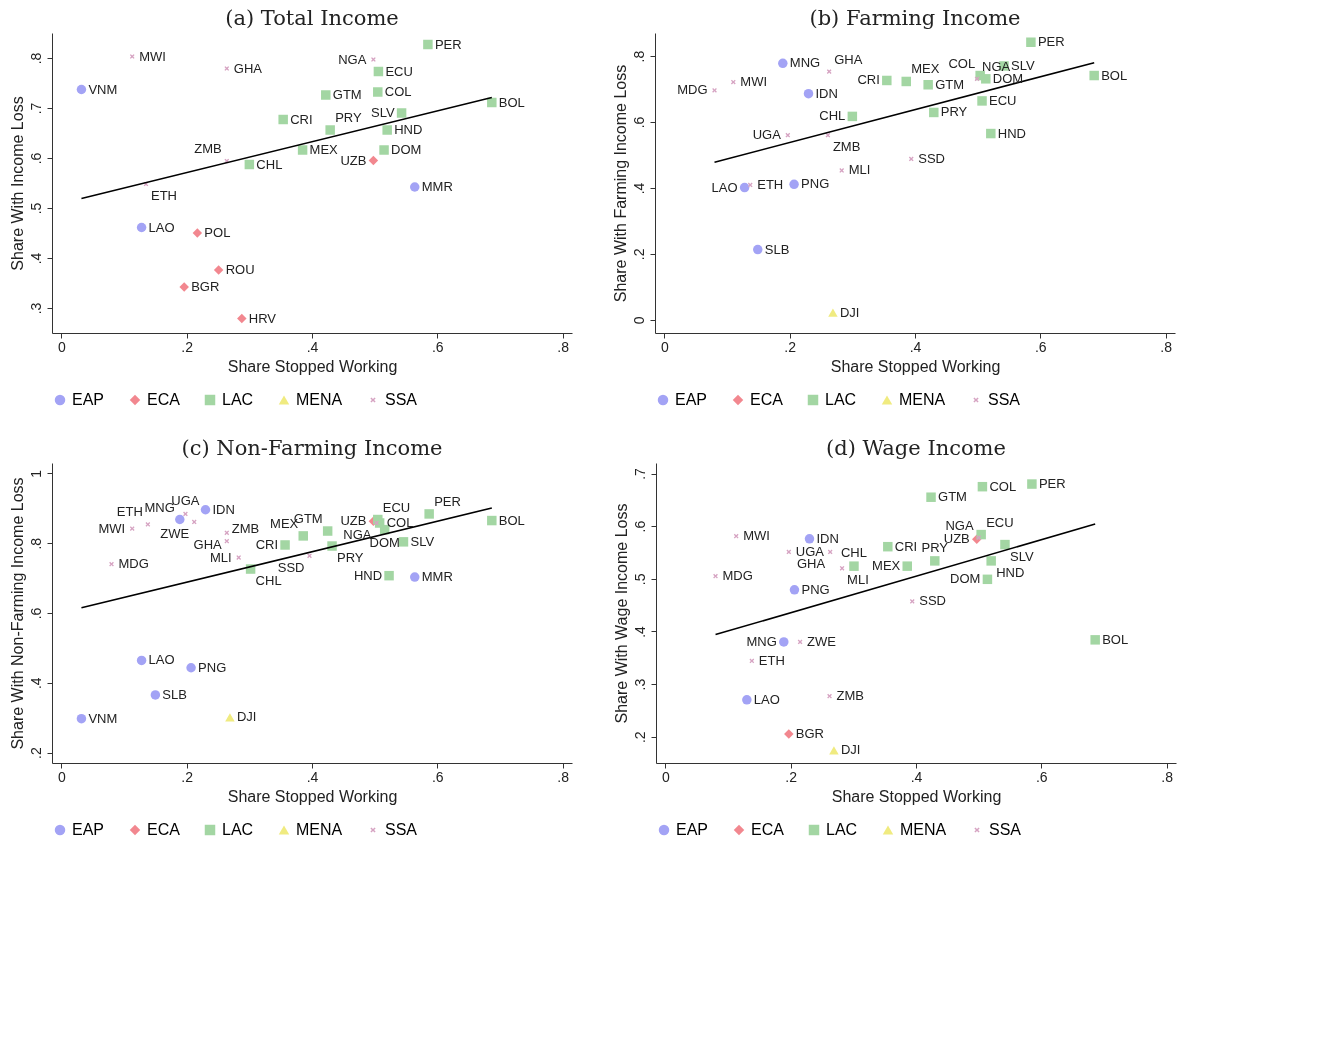 The width and height of the screenshot is (1325, 1057). Describe the element at coordinates (621, 613) in the screenshot. I see `y-axis-title: Share With Wage Income Loss` at that location.